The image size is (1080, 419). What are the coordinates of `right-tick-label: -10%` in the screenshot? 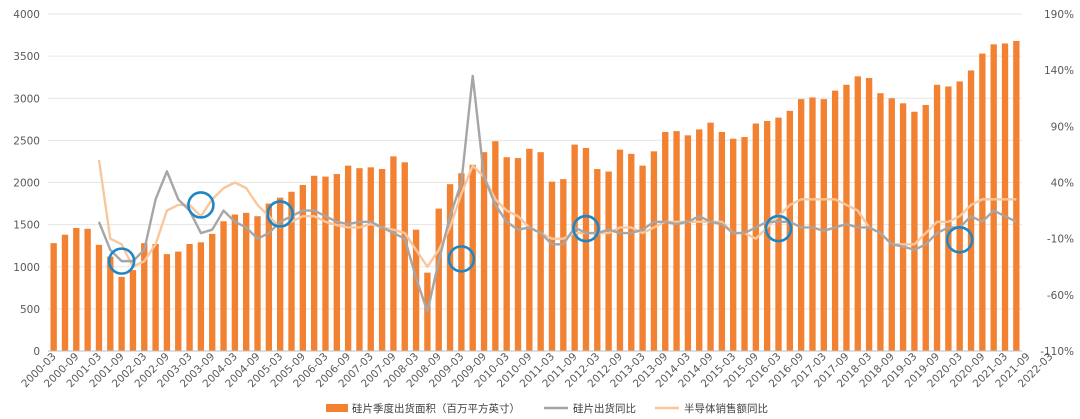 It's located at (1060, 240).